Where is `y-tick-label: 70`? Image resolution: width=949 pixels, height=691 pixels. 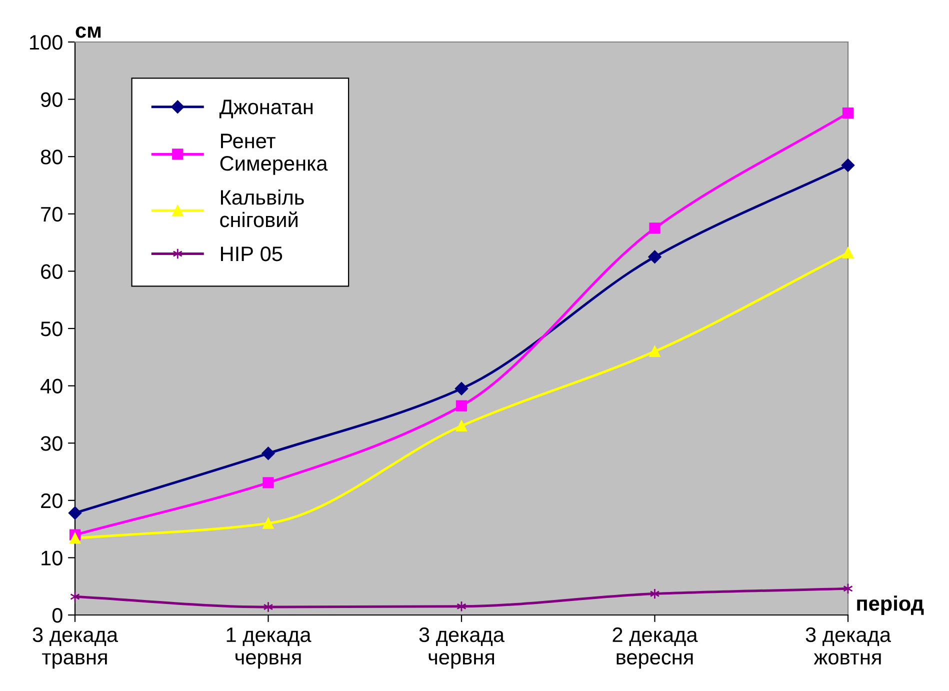 y-tick-label: 70 is located at coordinates (51, 214).